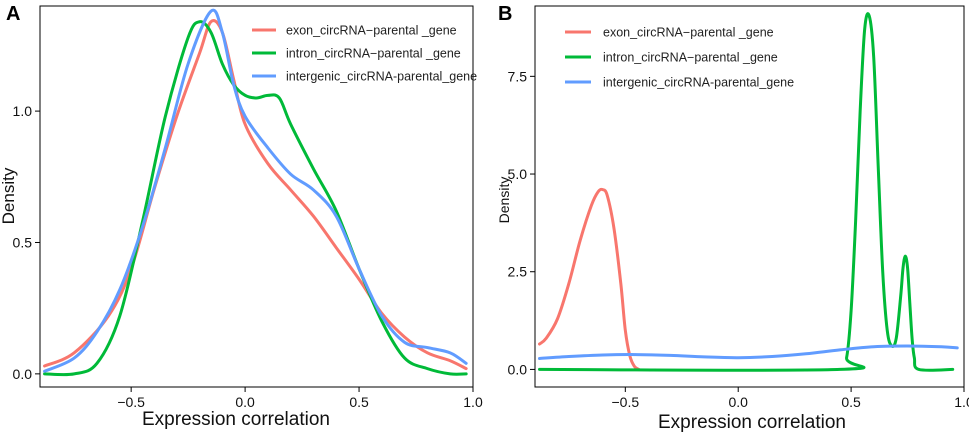 The image size is (969, 434). Describe the element at coordinates (625, 402) in the screenshot. I see `panel-b-x-tick-label: −0.5` at that location.